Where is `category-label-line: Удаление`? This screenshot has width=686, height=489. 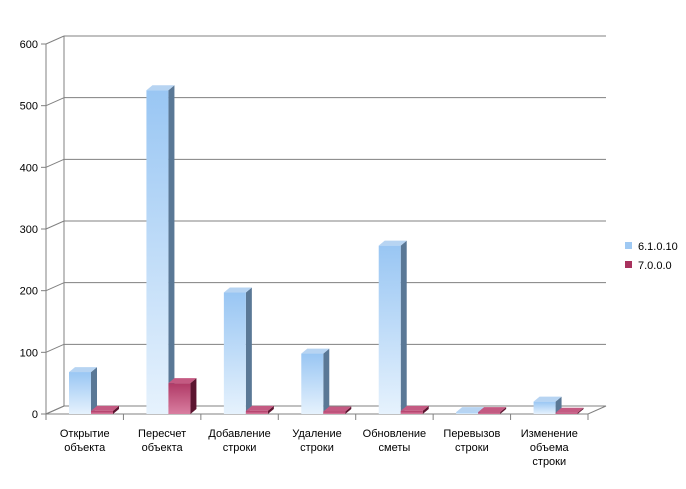
category-label-line: Удаление is located at coordinates (317, 434).